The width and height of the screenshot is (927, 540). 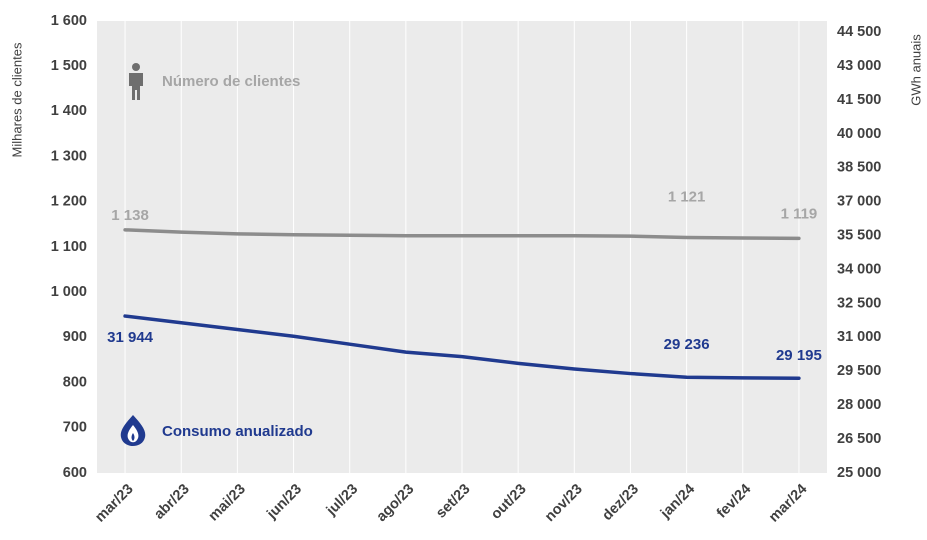 I want to click on value-label: 29 195, so click(x=799, y=355).